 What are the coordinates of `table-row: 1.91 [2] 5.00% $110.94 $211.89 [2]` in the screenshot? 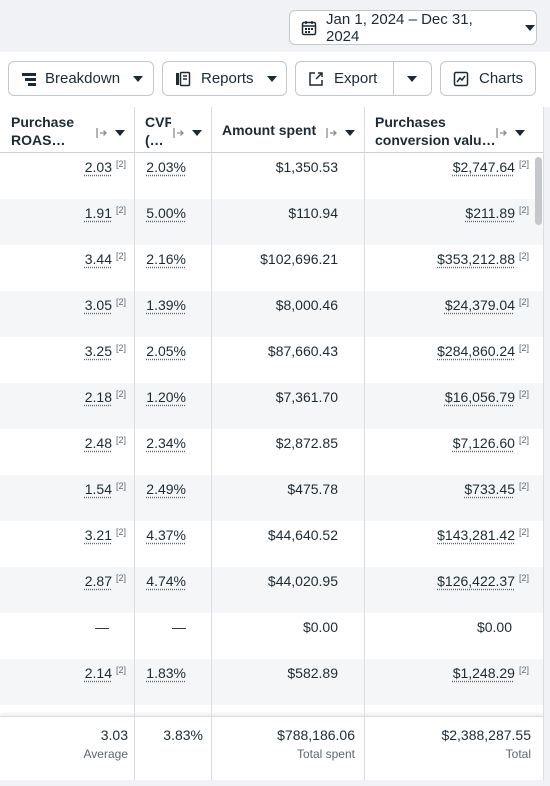 It's located at (271, 222).